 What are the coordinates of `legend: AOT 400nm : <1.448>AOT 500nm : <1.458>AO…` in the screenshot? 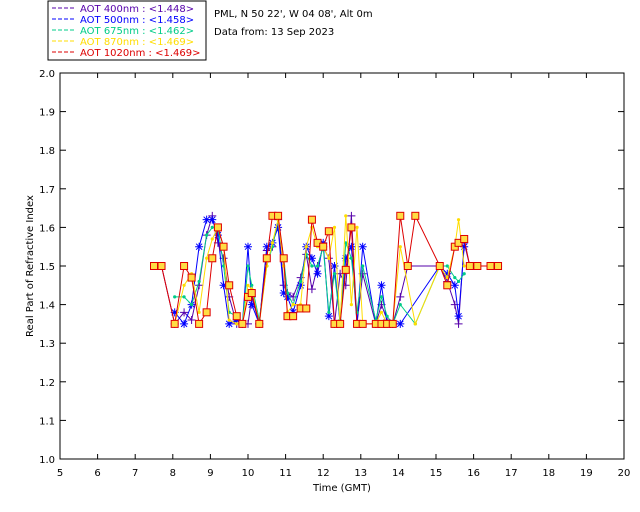 It's located at (126, 31).